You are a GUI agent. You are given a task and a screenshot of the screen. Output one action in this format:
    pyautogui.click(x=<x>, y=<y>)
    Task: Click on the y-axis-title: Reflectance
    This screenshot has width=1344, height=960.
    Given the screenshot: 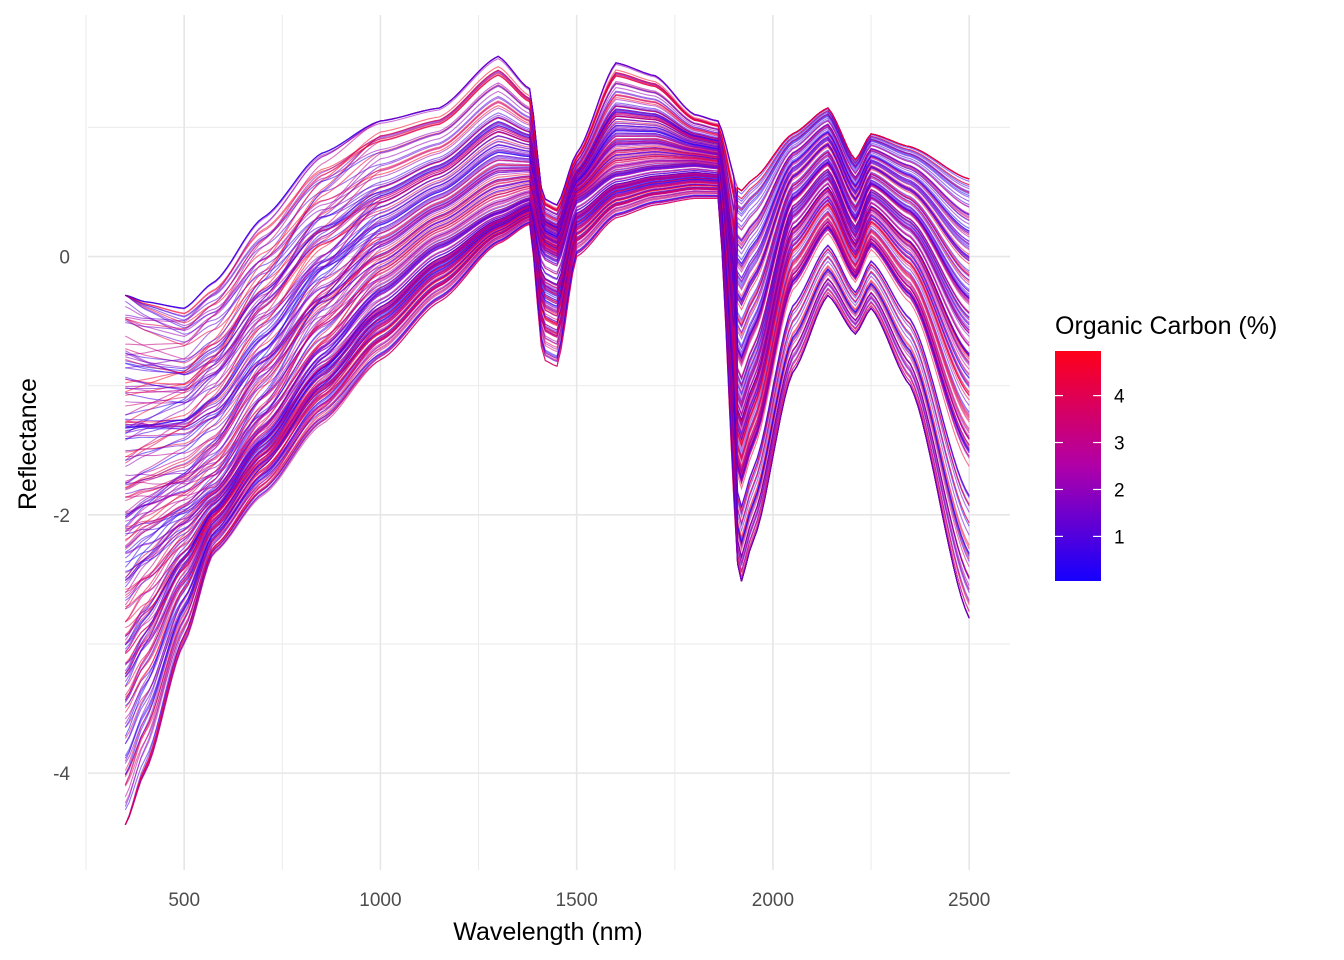 What is the action you would take?
    pyautogui.click(x=28, y=444)
    